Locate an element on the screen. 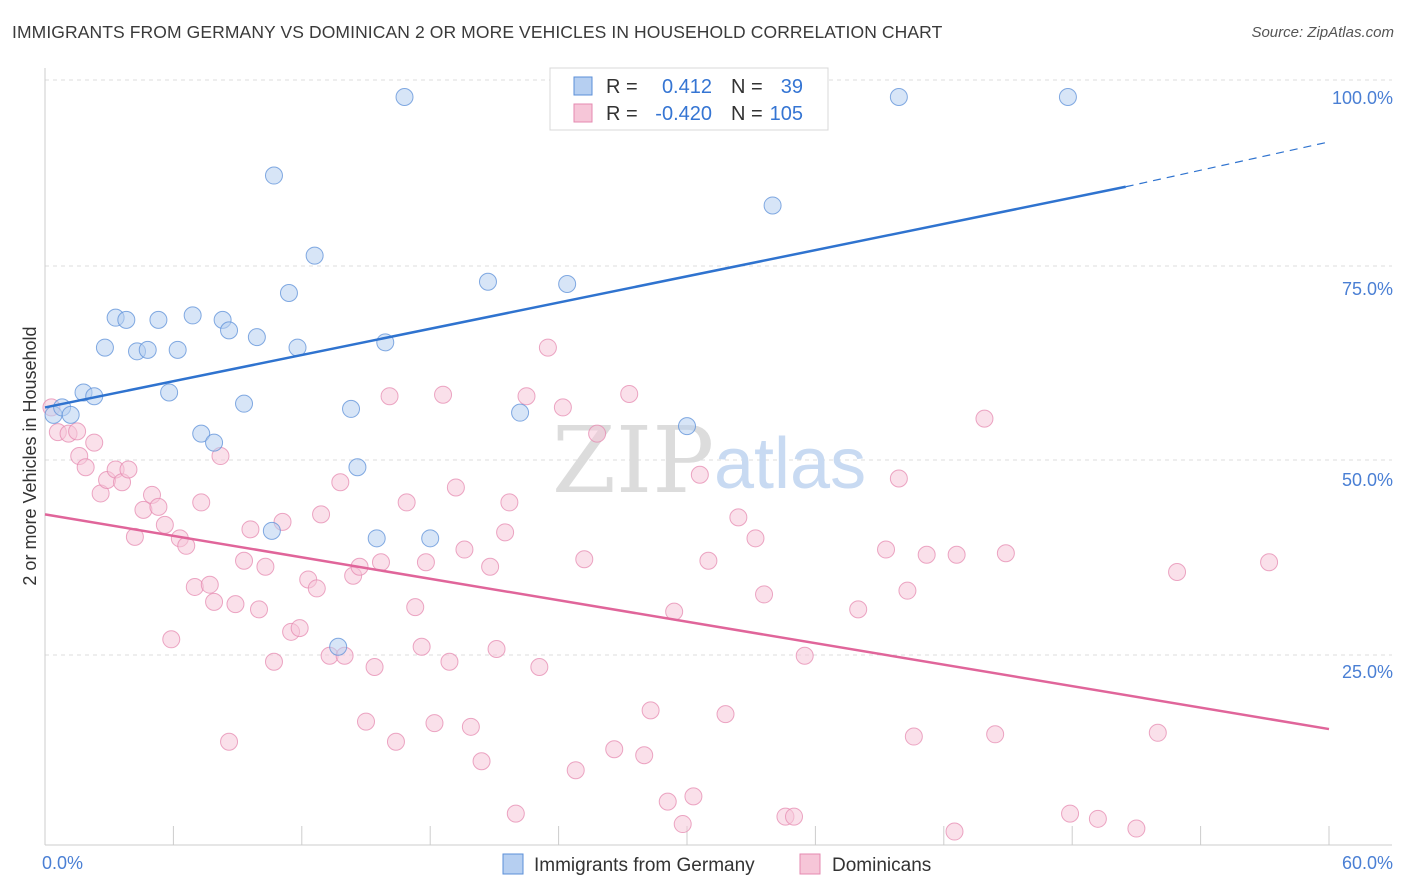  y-tick-label: 100.0% is located at coordinates (1362, 98).